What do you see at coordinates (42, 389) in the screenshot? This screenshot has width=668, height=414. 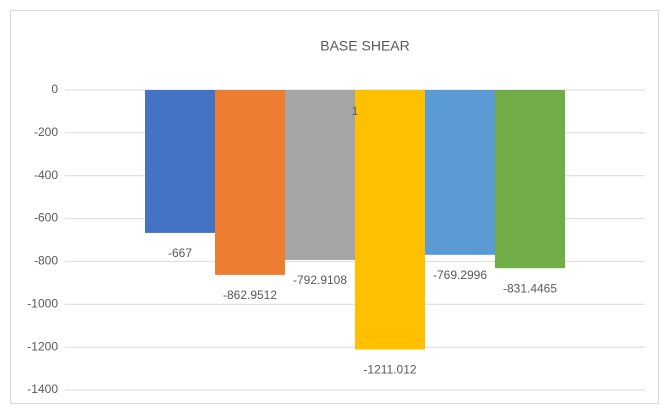 I see `y-tick-label: -1400` at bounding box center [42, 389].